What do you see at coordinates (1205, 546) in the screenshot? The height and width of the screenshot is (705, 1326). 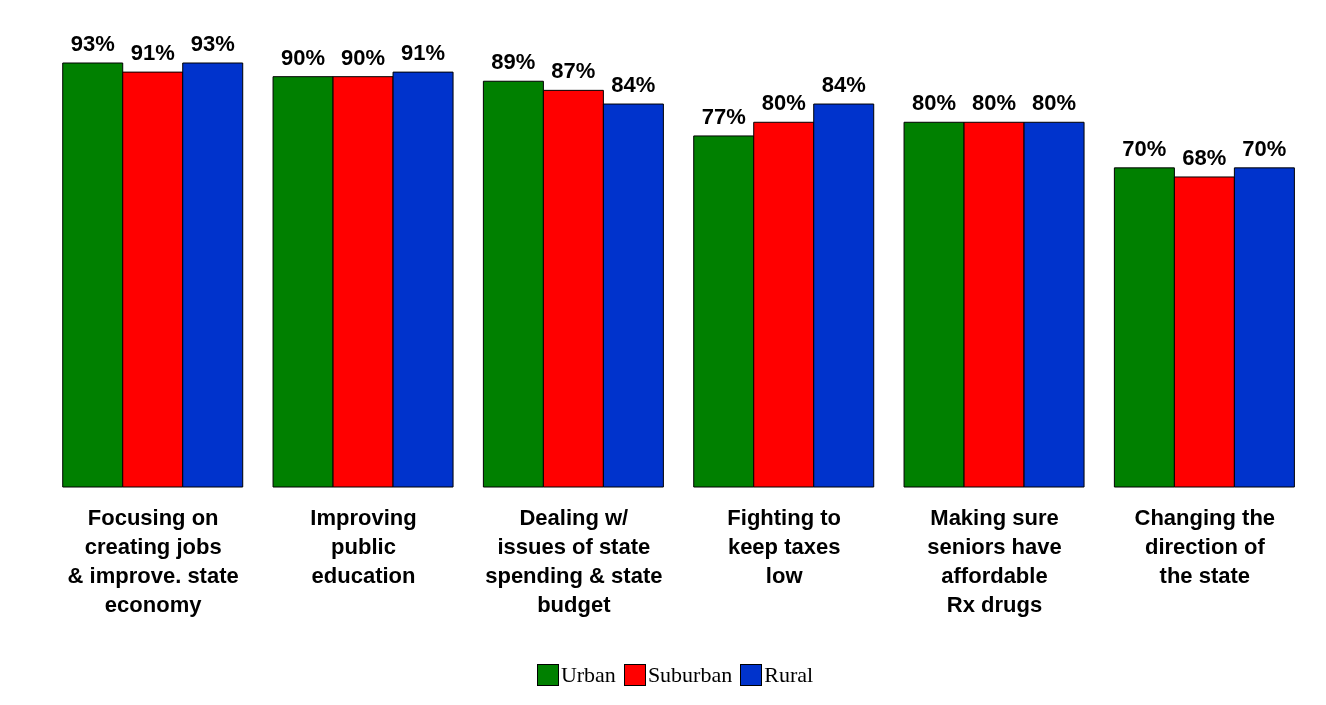 I see `x-tick-label: Changing the direction of the state` at bounding box center [1205, 546].